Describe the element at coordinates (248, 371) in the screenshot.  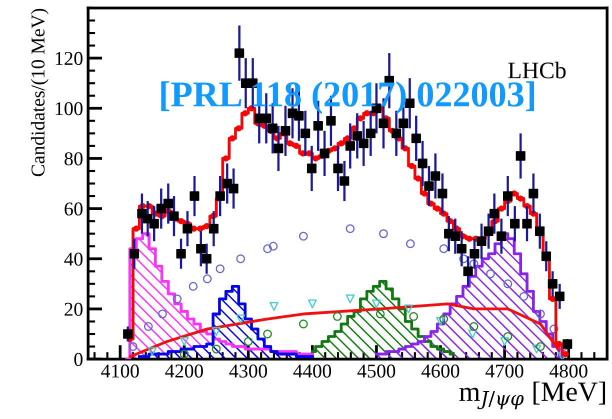
I see `x-tick-label: 4300` at that location.